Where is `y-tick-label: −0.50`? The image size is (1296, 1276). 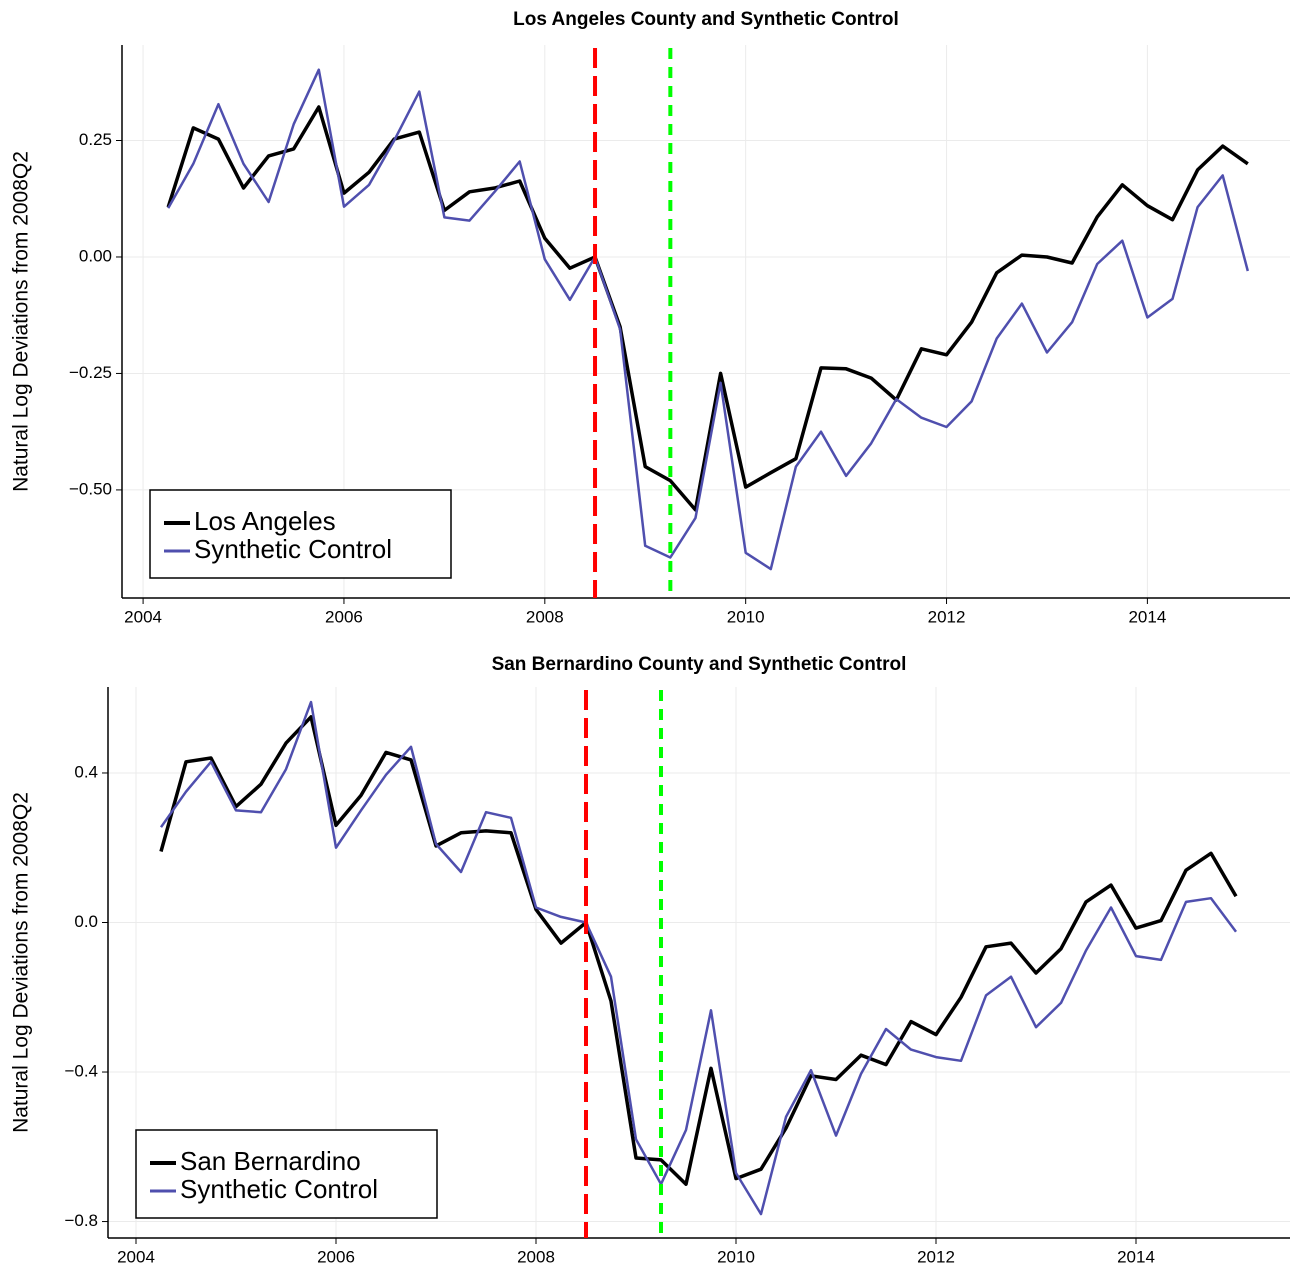
y-tick-label: −0.50 is located at coordinates (90, 488).